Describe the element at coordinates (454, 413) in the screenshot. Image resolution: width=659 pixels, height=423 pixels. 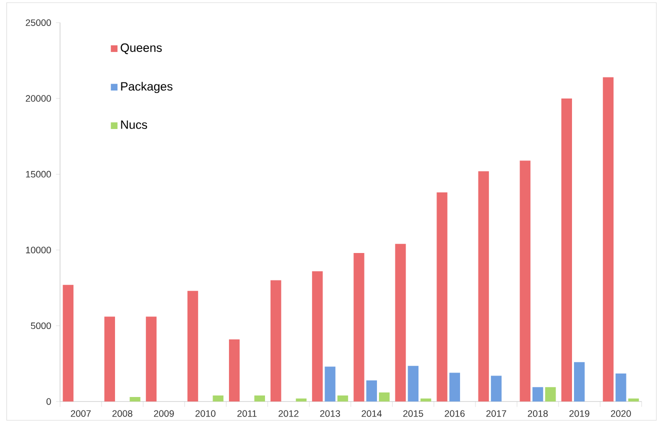
I see `x-tick-label: 2016` at that location.